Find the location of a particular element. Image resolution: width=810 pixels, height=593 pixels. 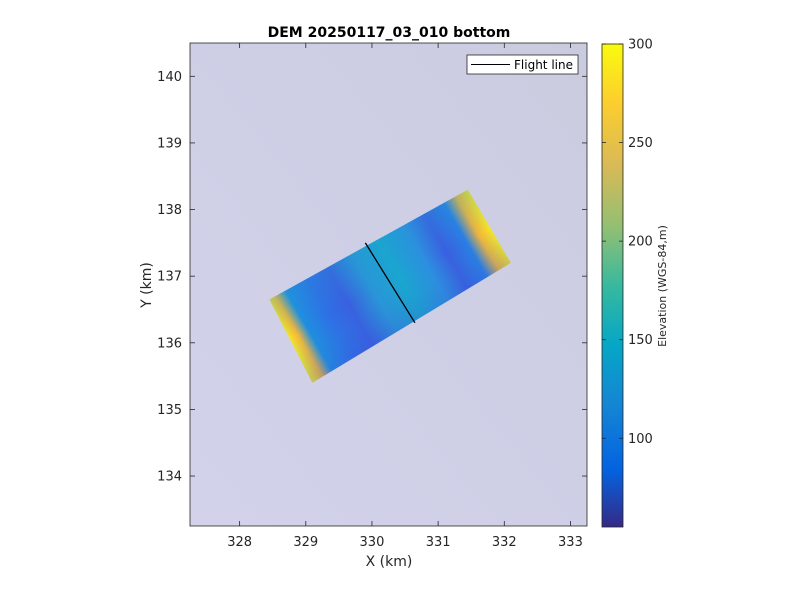

flight-line is located at coordinates (390, 283).